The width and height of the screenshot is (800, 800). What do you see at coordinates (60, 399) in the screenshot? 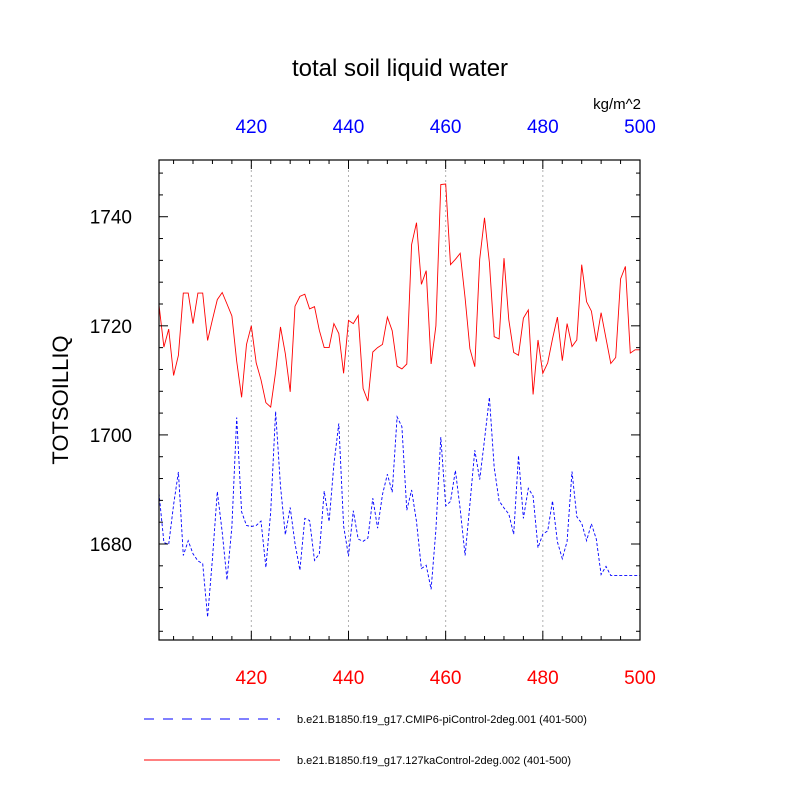
I see `y-axis-label: TOTSOILLIQ` at bounding box center [60, 399].